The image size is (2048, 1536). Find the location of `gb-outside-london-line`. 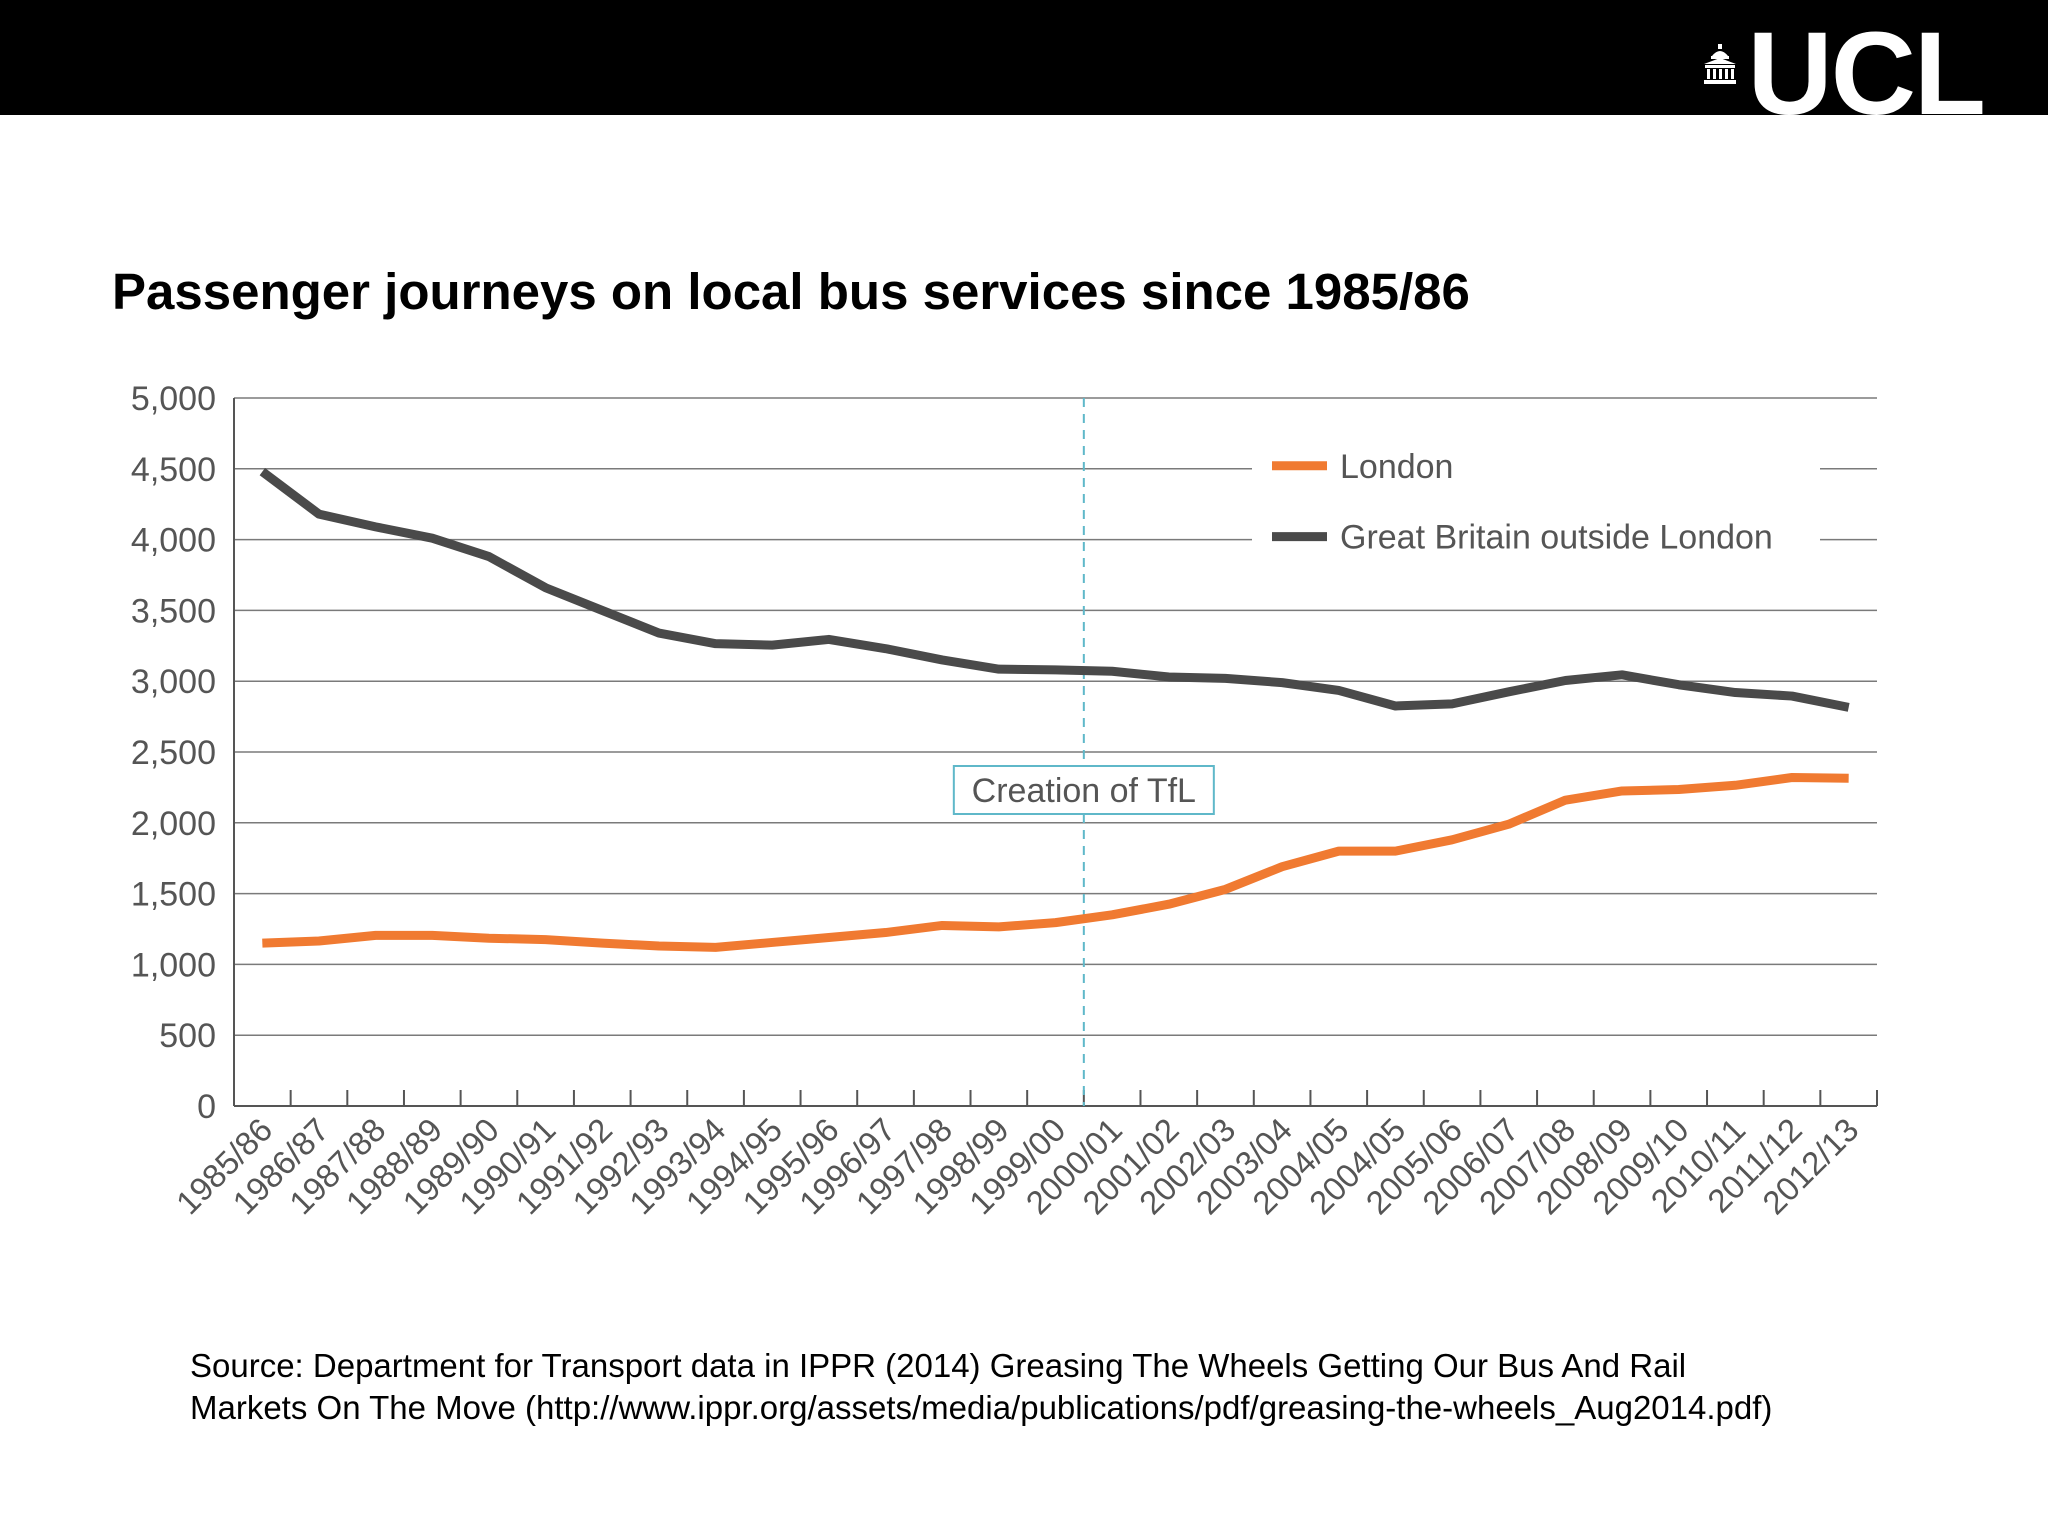

gb-outside-london-line is located at coordinates (1054, 590).